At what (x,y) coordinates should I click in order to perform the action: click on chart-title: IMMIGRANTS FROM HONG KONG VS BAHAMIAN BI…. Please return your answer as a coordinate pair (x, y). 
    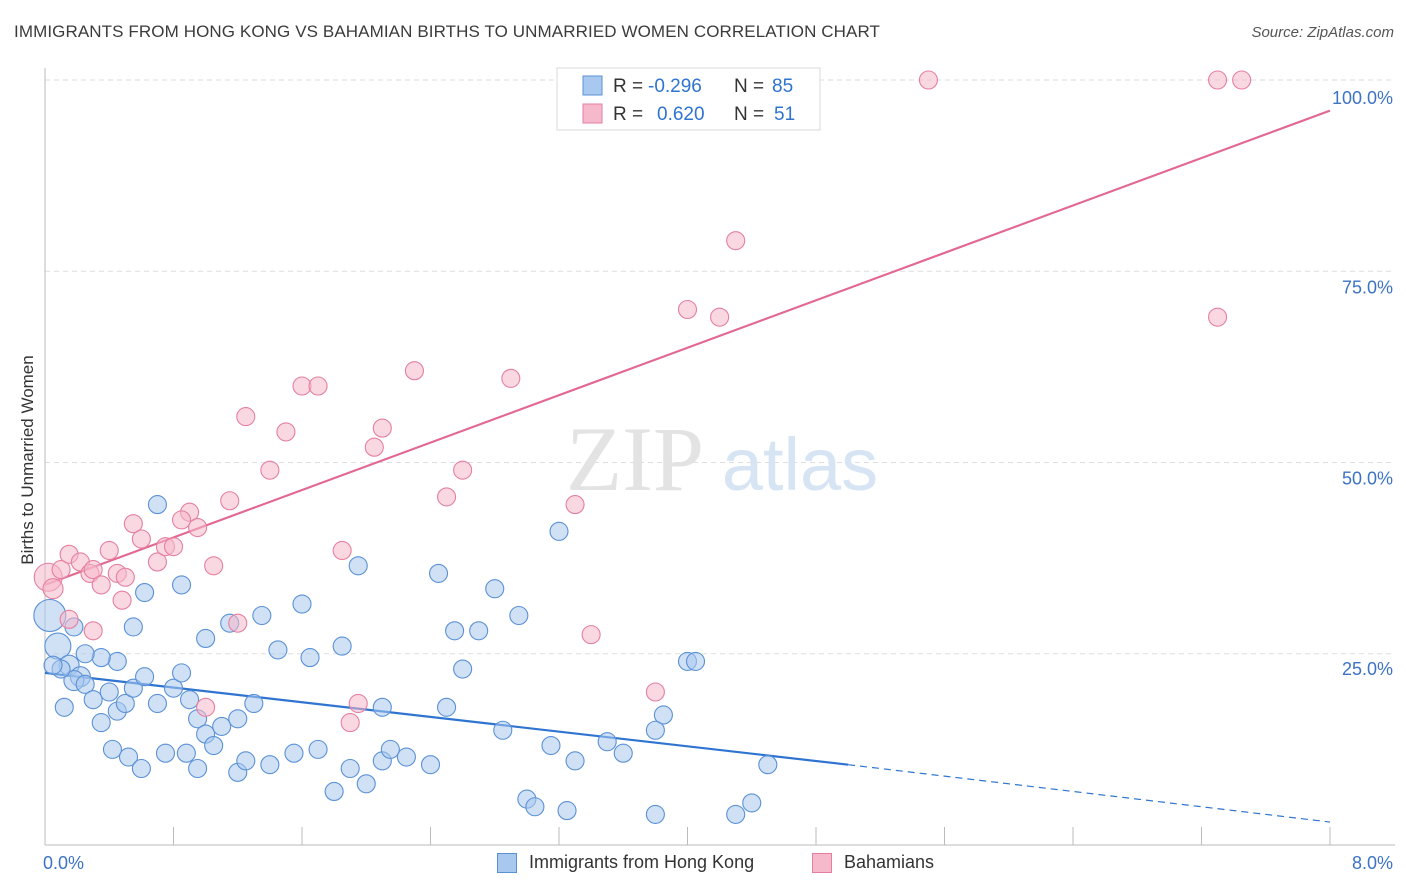
    Looking at the image, I should click on (447, 31).